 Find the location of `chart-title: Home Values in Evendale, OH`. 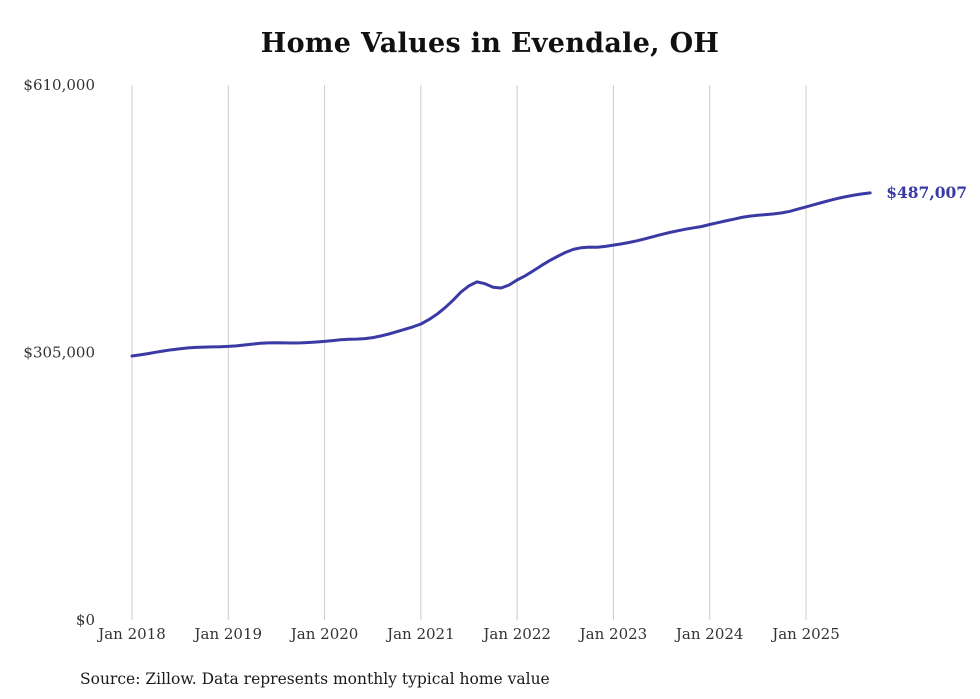

chart-title: Home Values in Evendale, OH is located at coordinates (490, 43).